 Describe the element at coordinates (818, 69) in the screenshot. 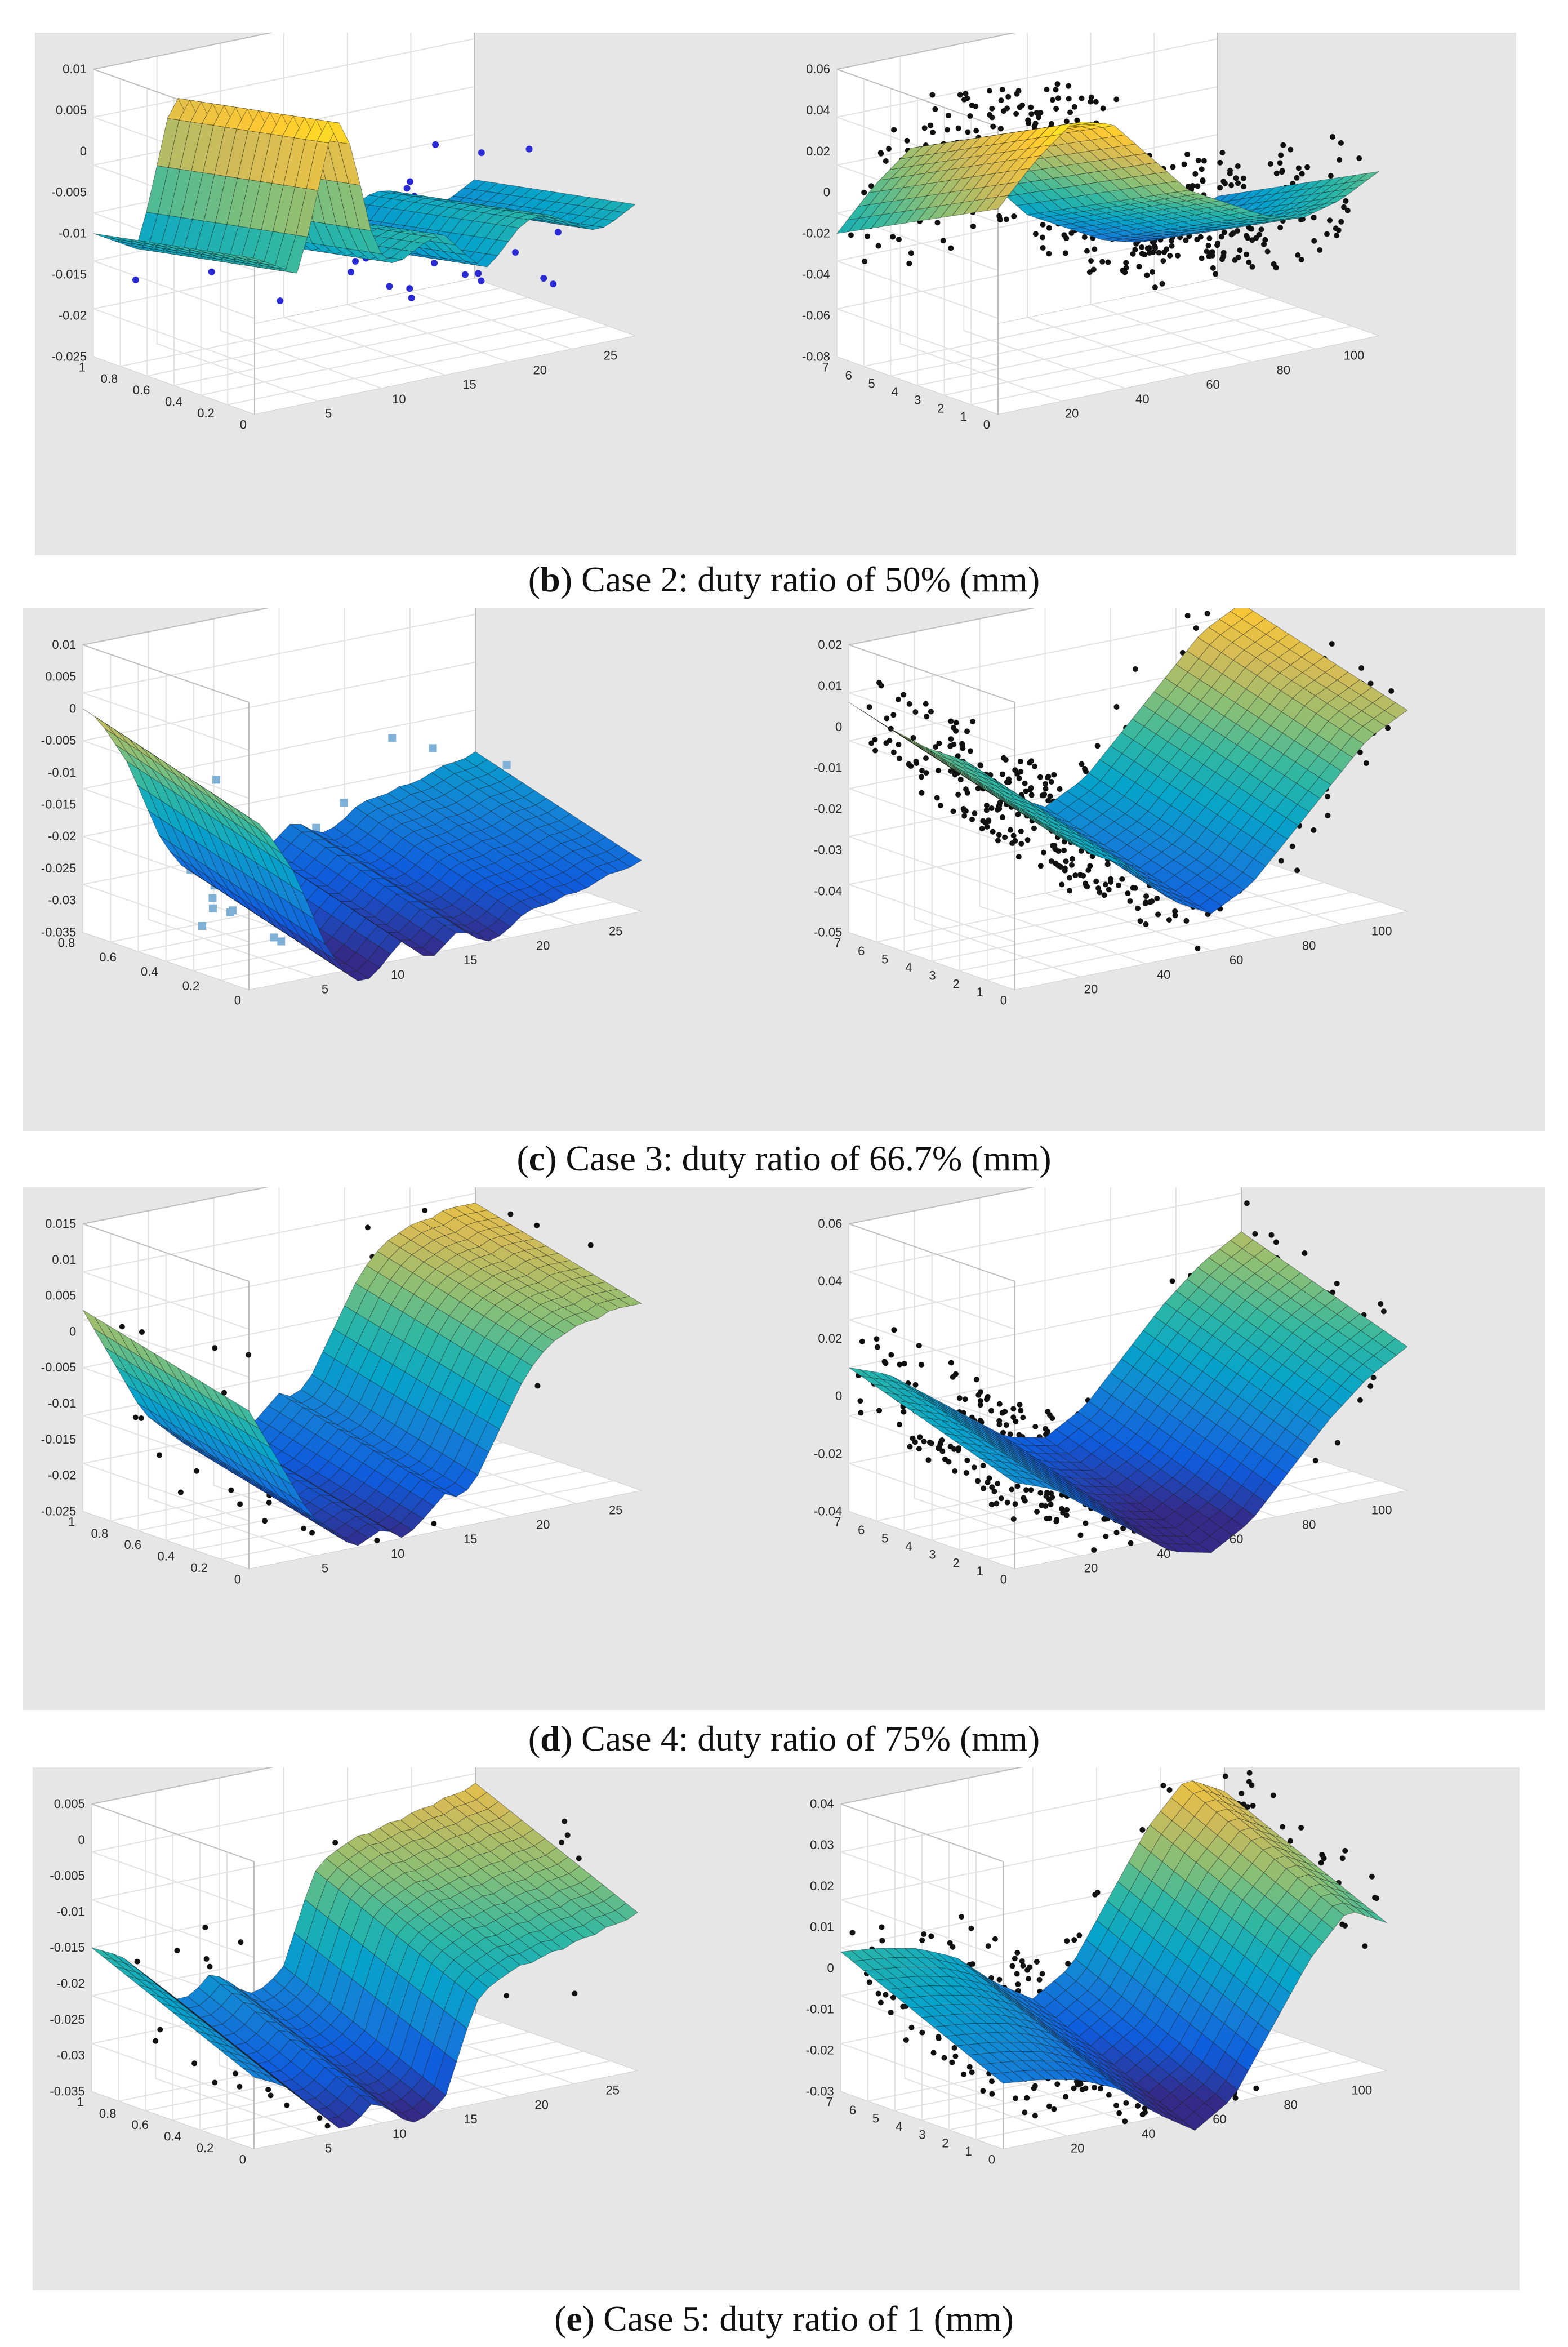

I see `z-tick-label: 0.06` at that location.